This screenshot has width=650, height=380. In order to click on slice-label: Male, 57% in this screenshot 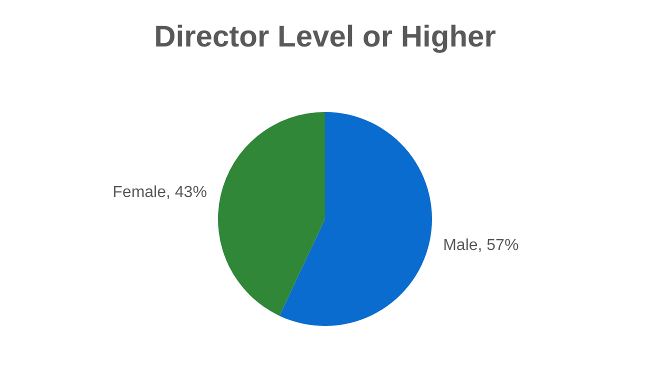, I will do `click(481, 245)`.